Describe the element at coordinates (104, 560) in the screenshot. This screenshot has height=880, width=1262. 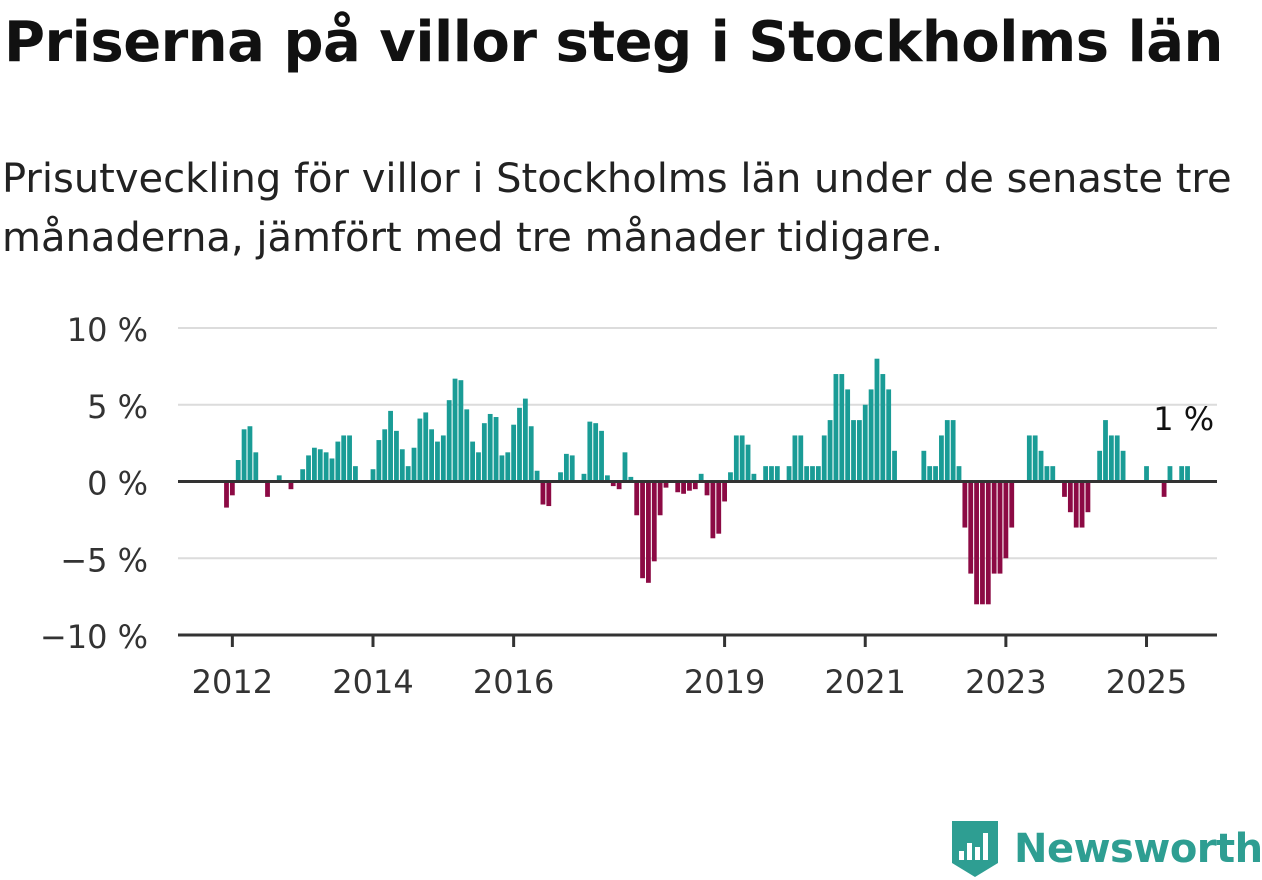
I see `y-tick-label: −5 %` at that location.